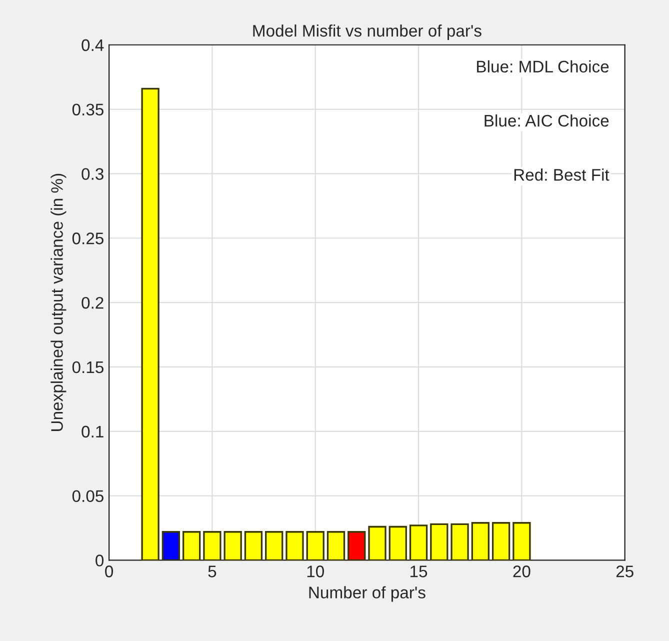  What do you see at coordinates (88, 110) in the screenshot?
I see `y-tick-label: 0.35` at bounding box center [88, 110].